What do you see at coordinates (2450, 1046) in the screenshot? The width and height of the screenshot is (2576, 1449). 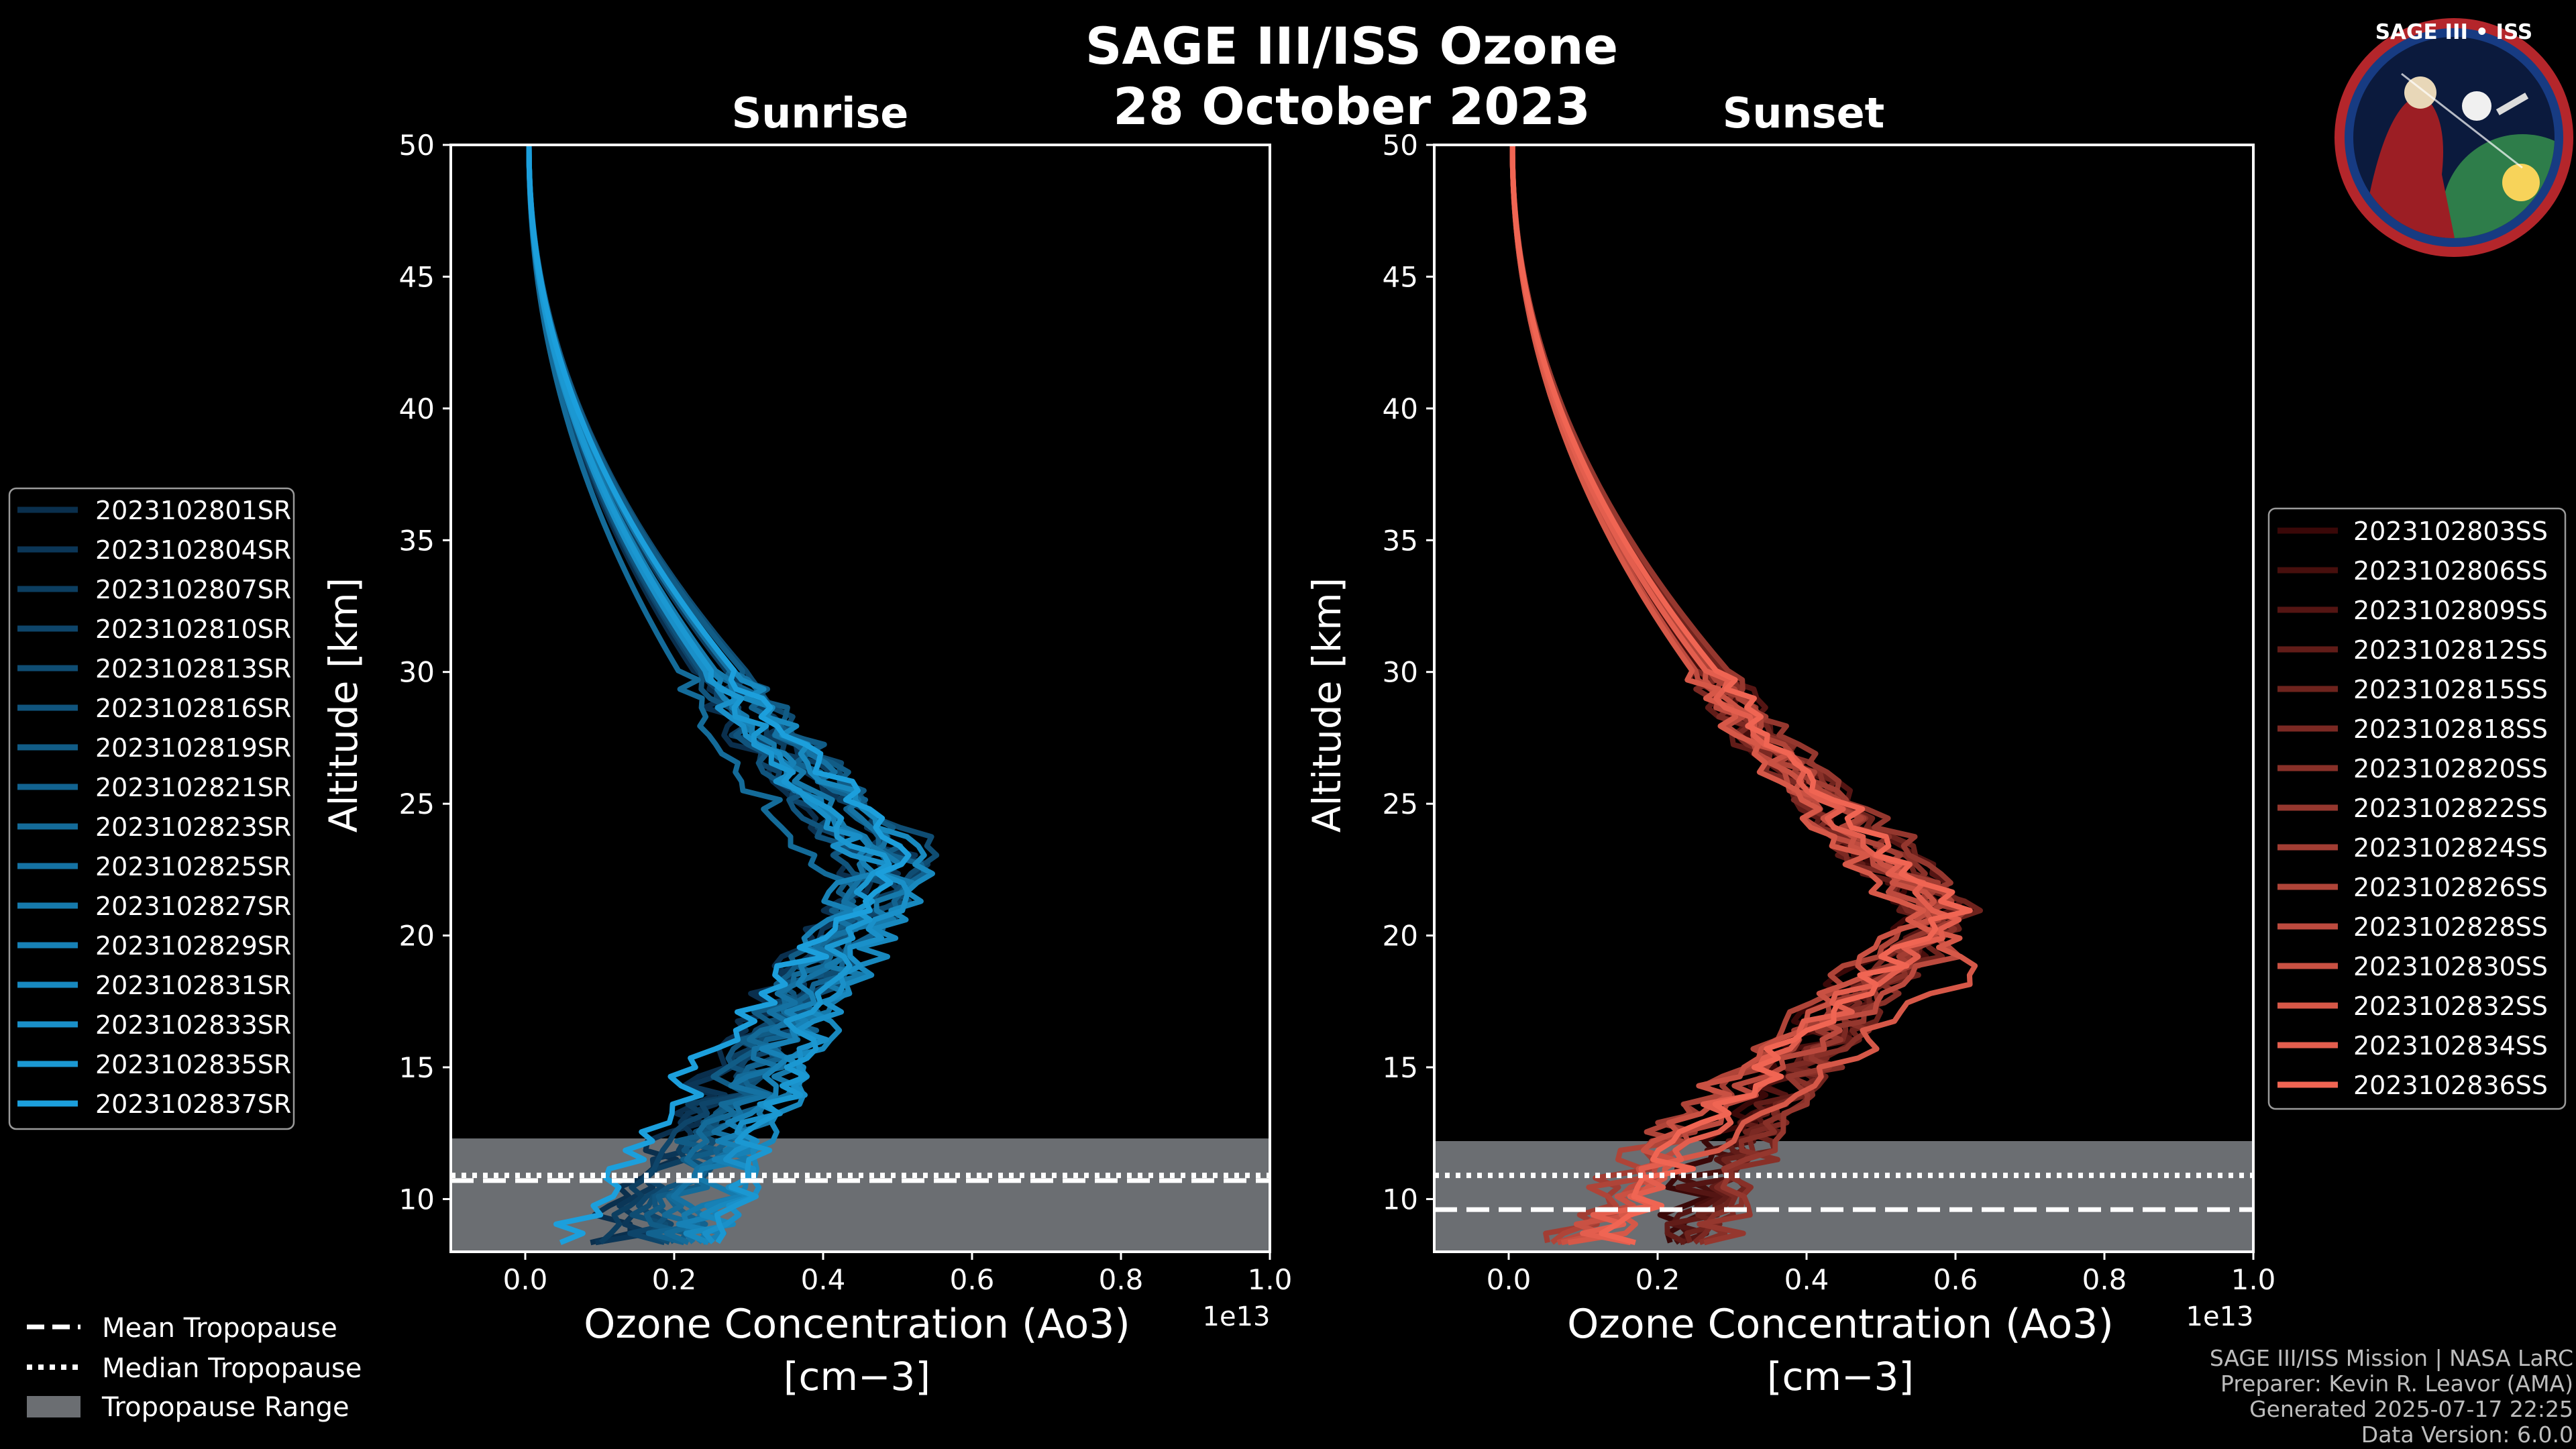 I see `sunset-legend-label-2023102834SS: 2023102834SS` at bounding box center [2450, 1046].